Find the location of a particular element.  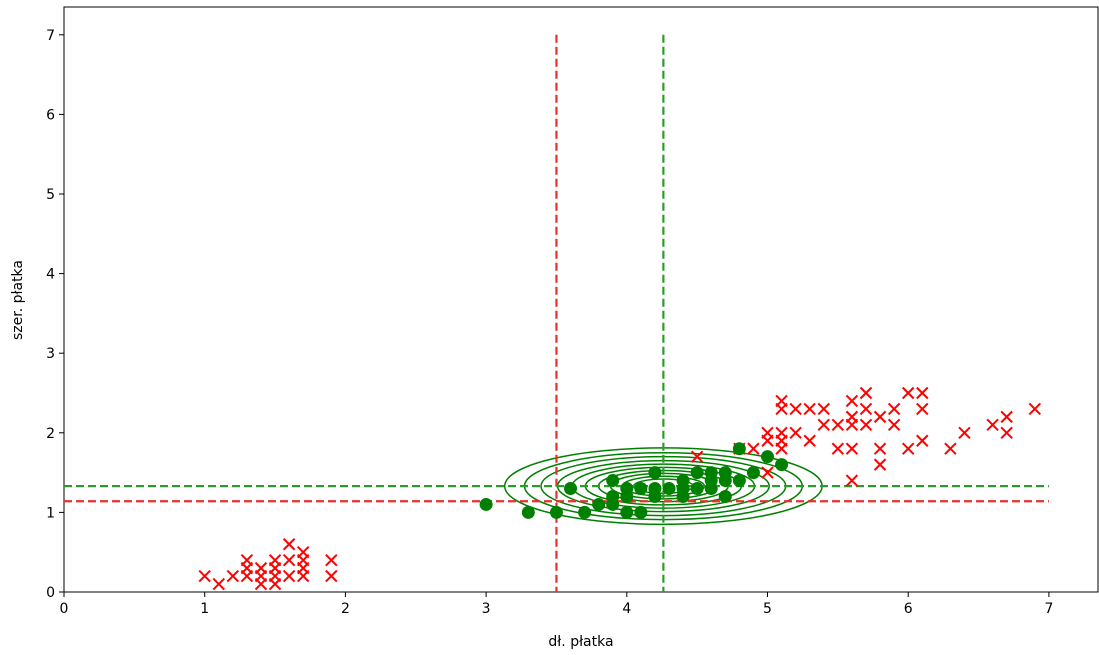

x-tick-label: 6 is located at coordinates (908, 609).